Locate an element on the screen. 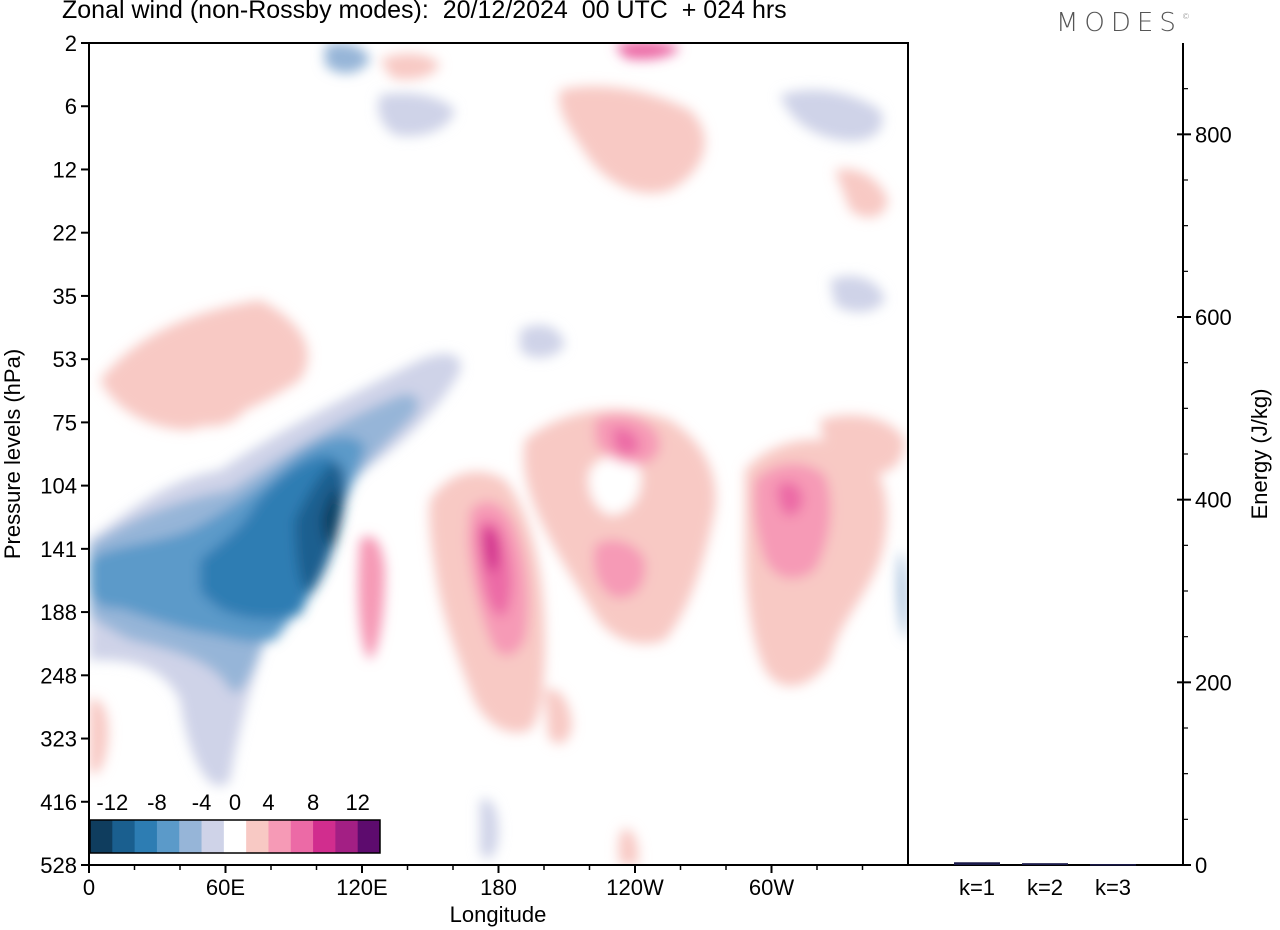  energy-tick-label: 800 is located at coordinates (1213, 134).